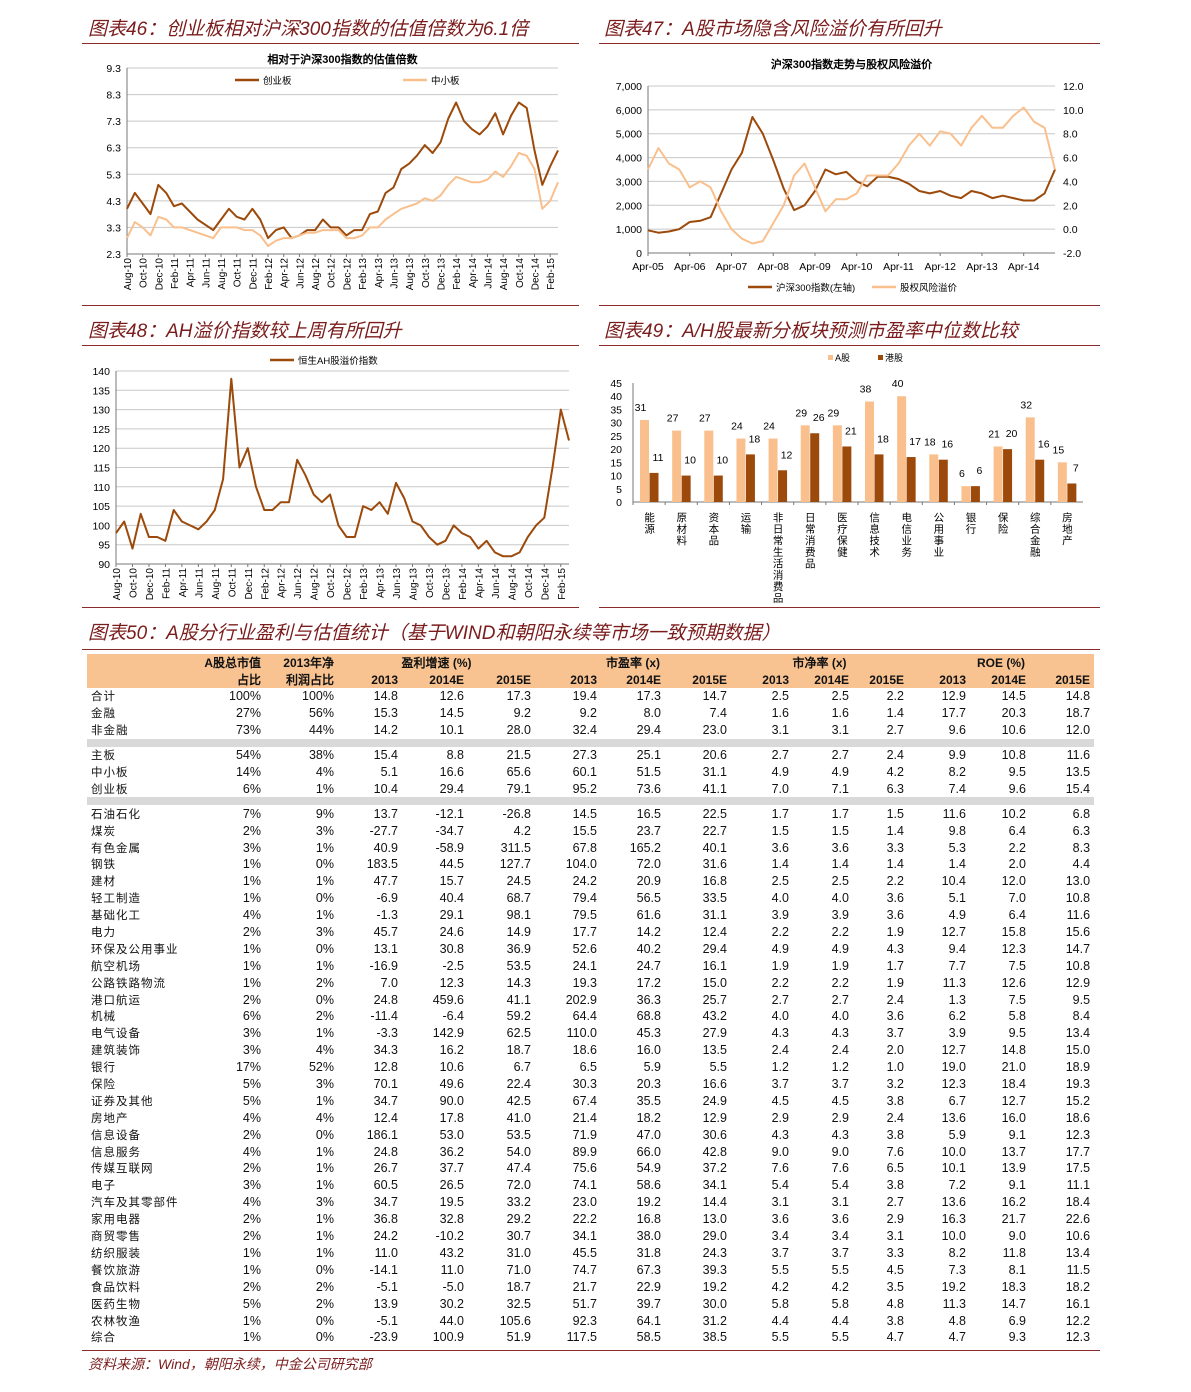 This screenshot has height=1392, width=1191. What do you see at coordinates (953, 1067) in the screenshot?
I see `cell: 19.0` at bounding box center [953, 1067].